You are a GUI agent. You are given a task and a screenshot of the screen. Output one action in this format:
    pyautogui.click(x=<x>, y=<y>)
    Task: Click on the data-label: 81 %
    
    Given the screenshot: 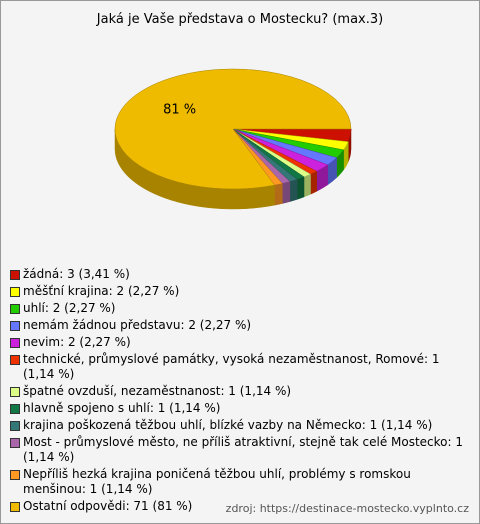 What is the action you would take?
    pyautogui.click(x=179, y=110)
    